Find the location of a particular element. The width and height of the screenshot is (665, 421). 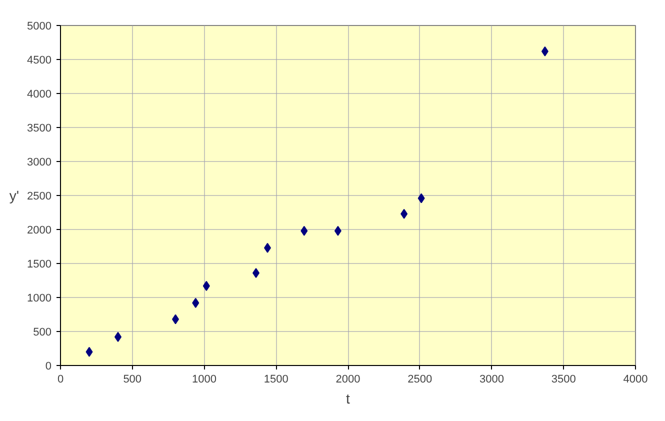

y-tick-label: 3000 is located at coordinates (39, 162).